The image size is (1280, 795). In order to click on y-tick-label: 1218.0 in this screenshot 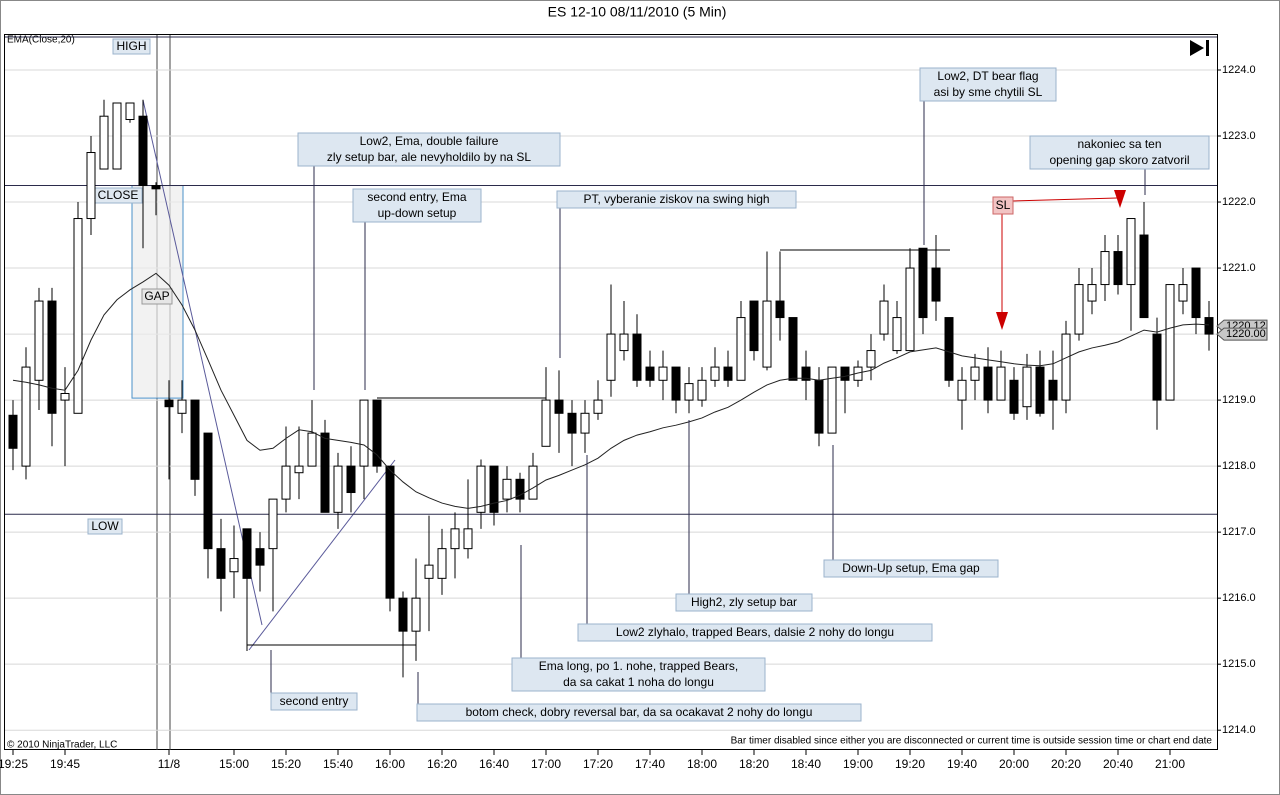, I will do `click(1239, 466)`.